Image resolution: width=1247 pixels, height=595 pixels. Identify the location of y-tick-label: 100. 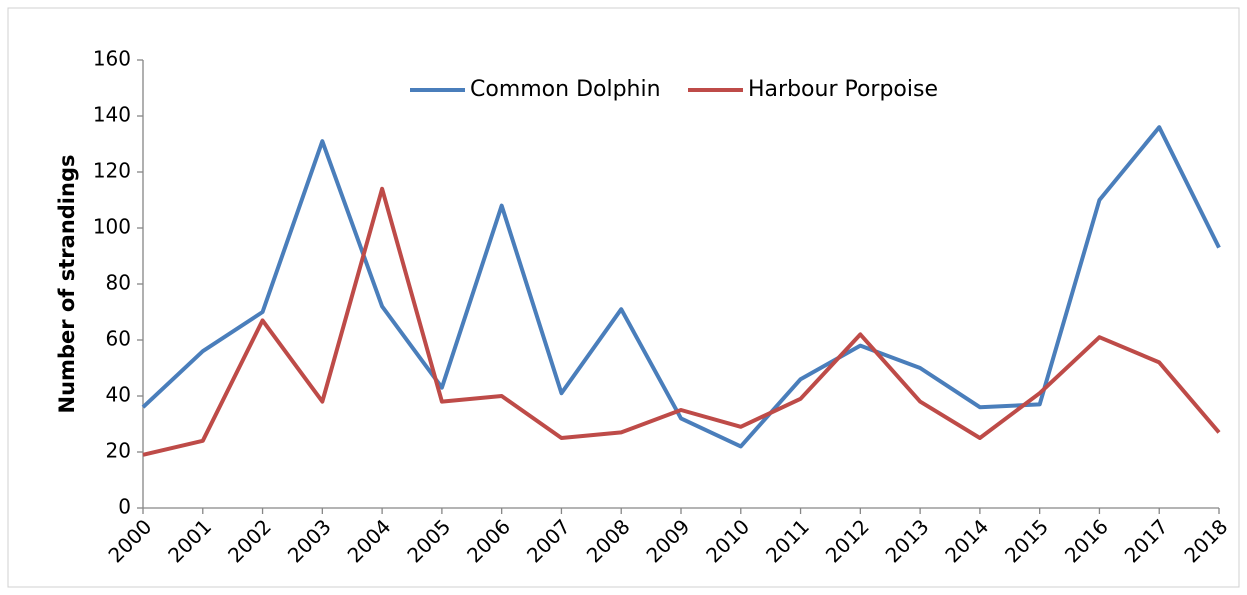
(112, 227).